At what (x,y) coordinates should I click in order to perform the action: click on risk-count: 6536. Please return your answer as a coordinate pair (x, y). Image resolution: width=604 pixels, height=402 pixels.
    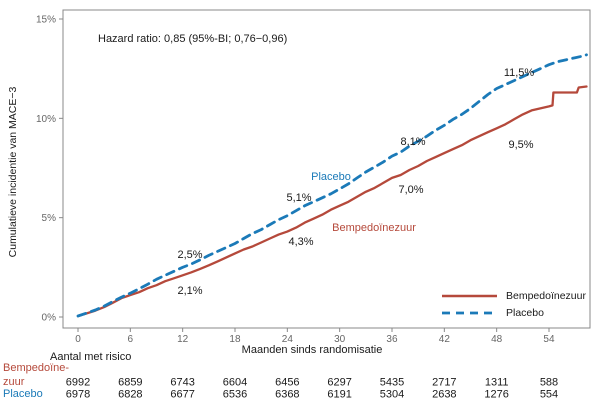
    Looking at the image, I should click on (235, 395).